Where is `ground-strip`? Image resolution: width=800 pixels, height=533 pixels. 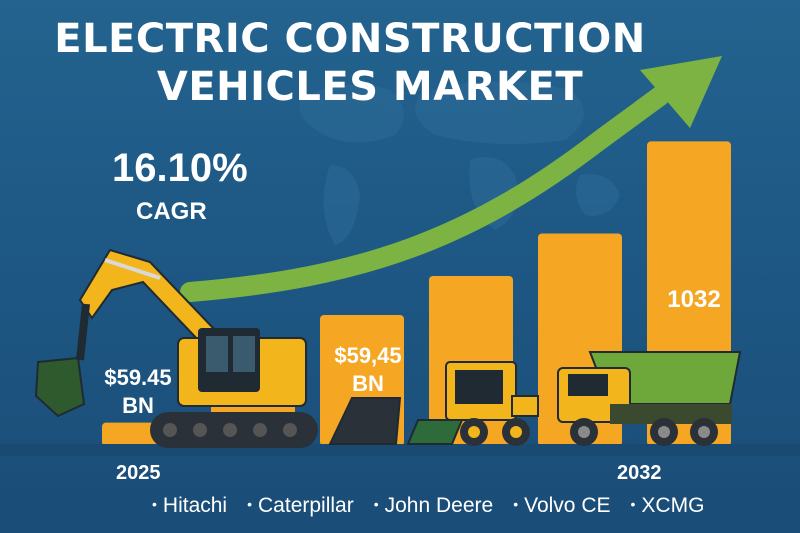 ground-strip is located at coordinates (400, 450).